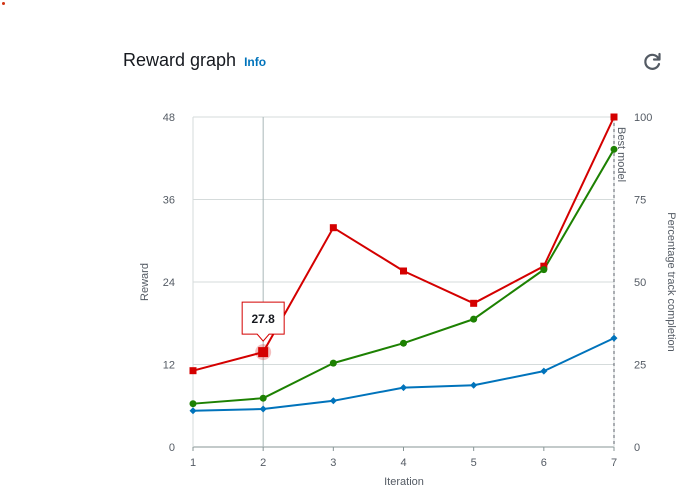 Image resolution: width=686 pixels, height=485 pixels. What do you see at coordinates (637, 448) in the screenshot?
I see `y2-tick-label: 0` at bounding box center [637, 448].